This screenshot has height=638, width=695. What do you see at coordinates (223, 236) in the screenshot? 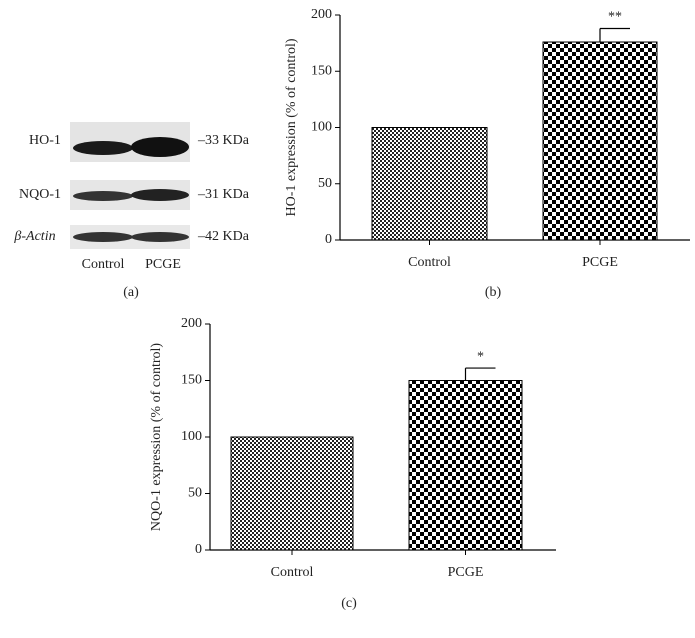
I see `size-label: –42 KDa` at bounding box center [223, 236].